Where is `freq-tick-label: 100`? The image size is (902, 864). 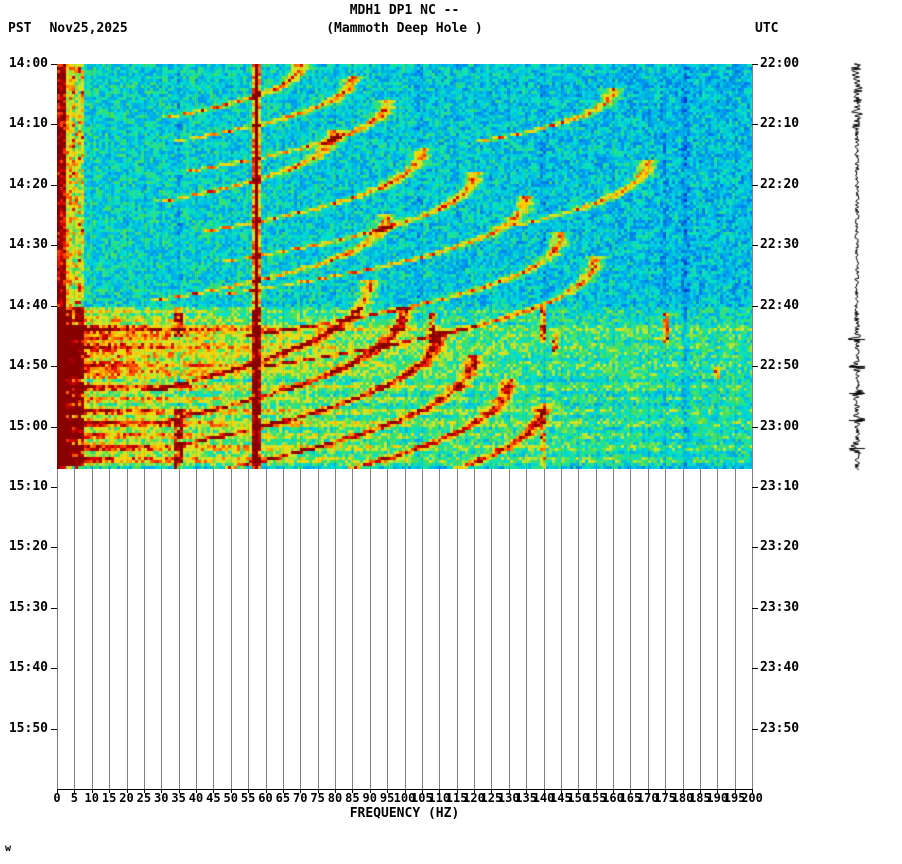 freq-tick-label: 100 is located at coordinates (404, 798).